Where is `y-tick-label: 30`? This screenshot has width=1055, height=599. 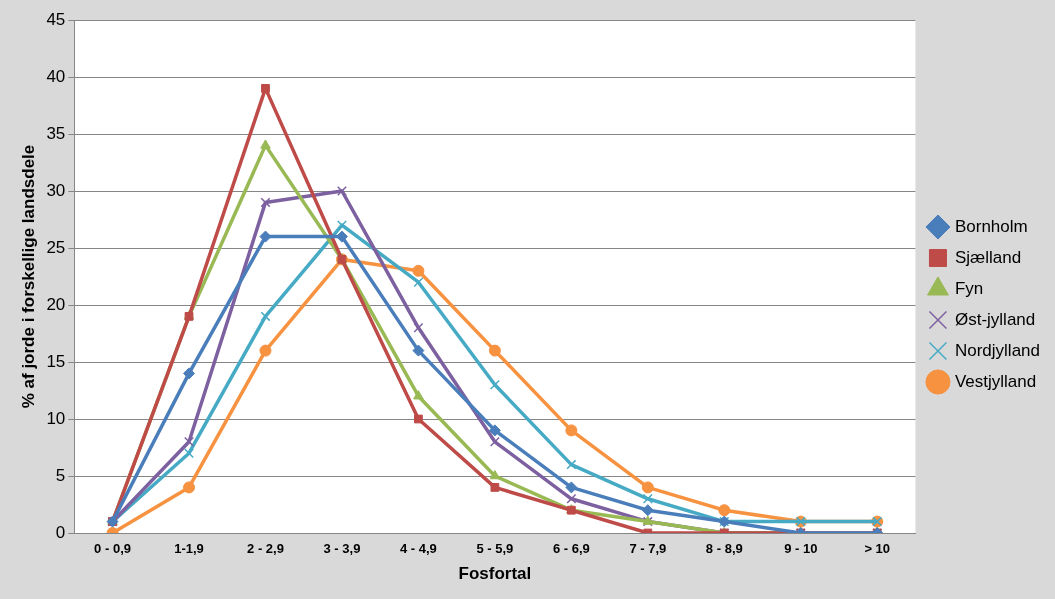
y-tick-label: 30 is located at coordinates (56, 190).